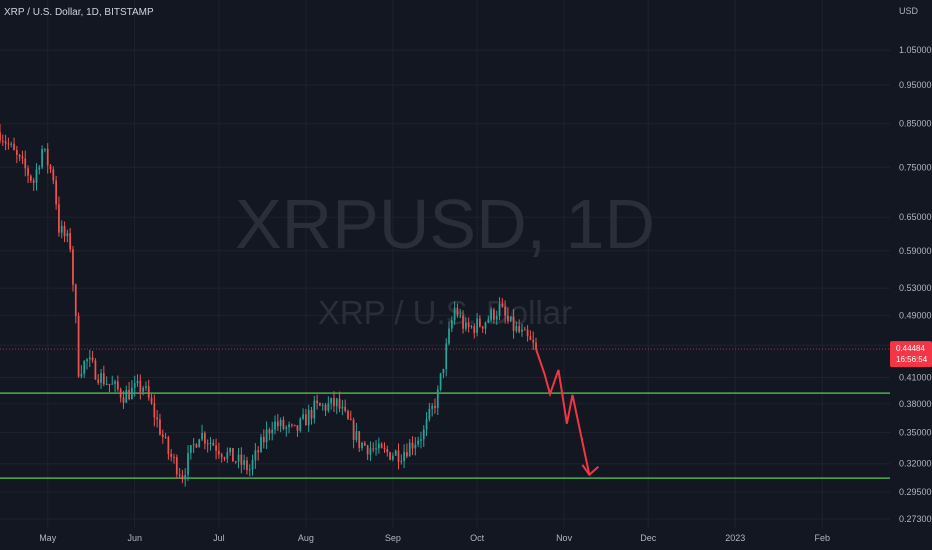 The image size is (932, 550). Describe the element at coordinates (590, 470) in the screenshot. I see `projection-arrowhead` at that location.